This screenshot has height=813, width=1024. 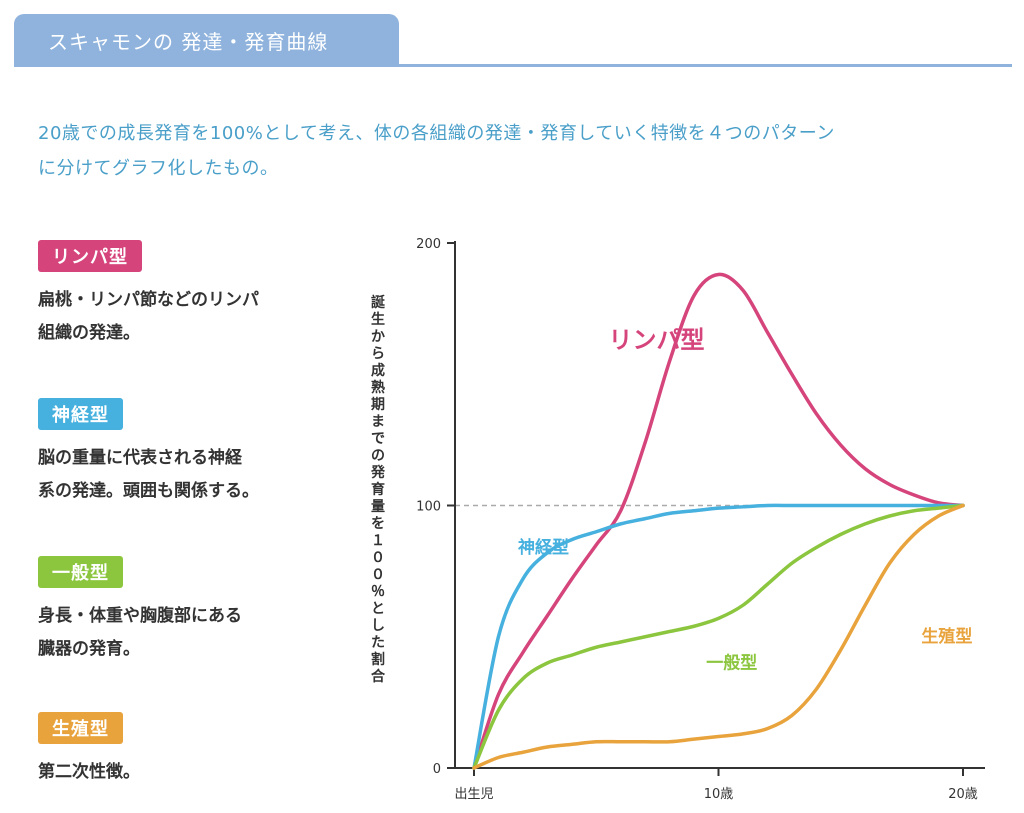 What do you see at coordinates (90, 256) in the screenshot?
I see `legend-badge: リンパ型` at bounding box center [90, 256].